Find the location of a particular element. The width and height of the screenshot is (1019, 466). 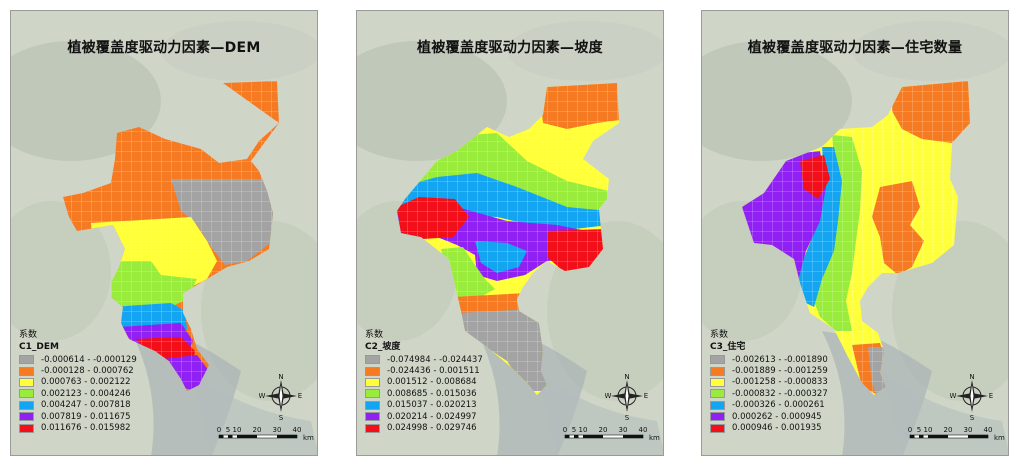

map-title: 植被覆盖度驱动力因素—住宅数量 is located at coordinates (855, 48).